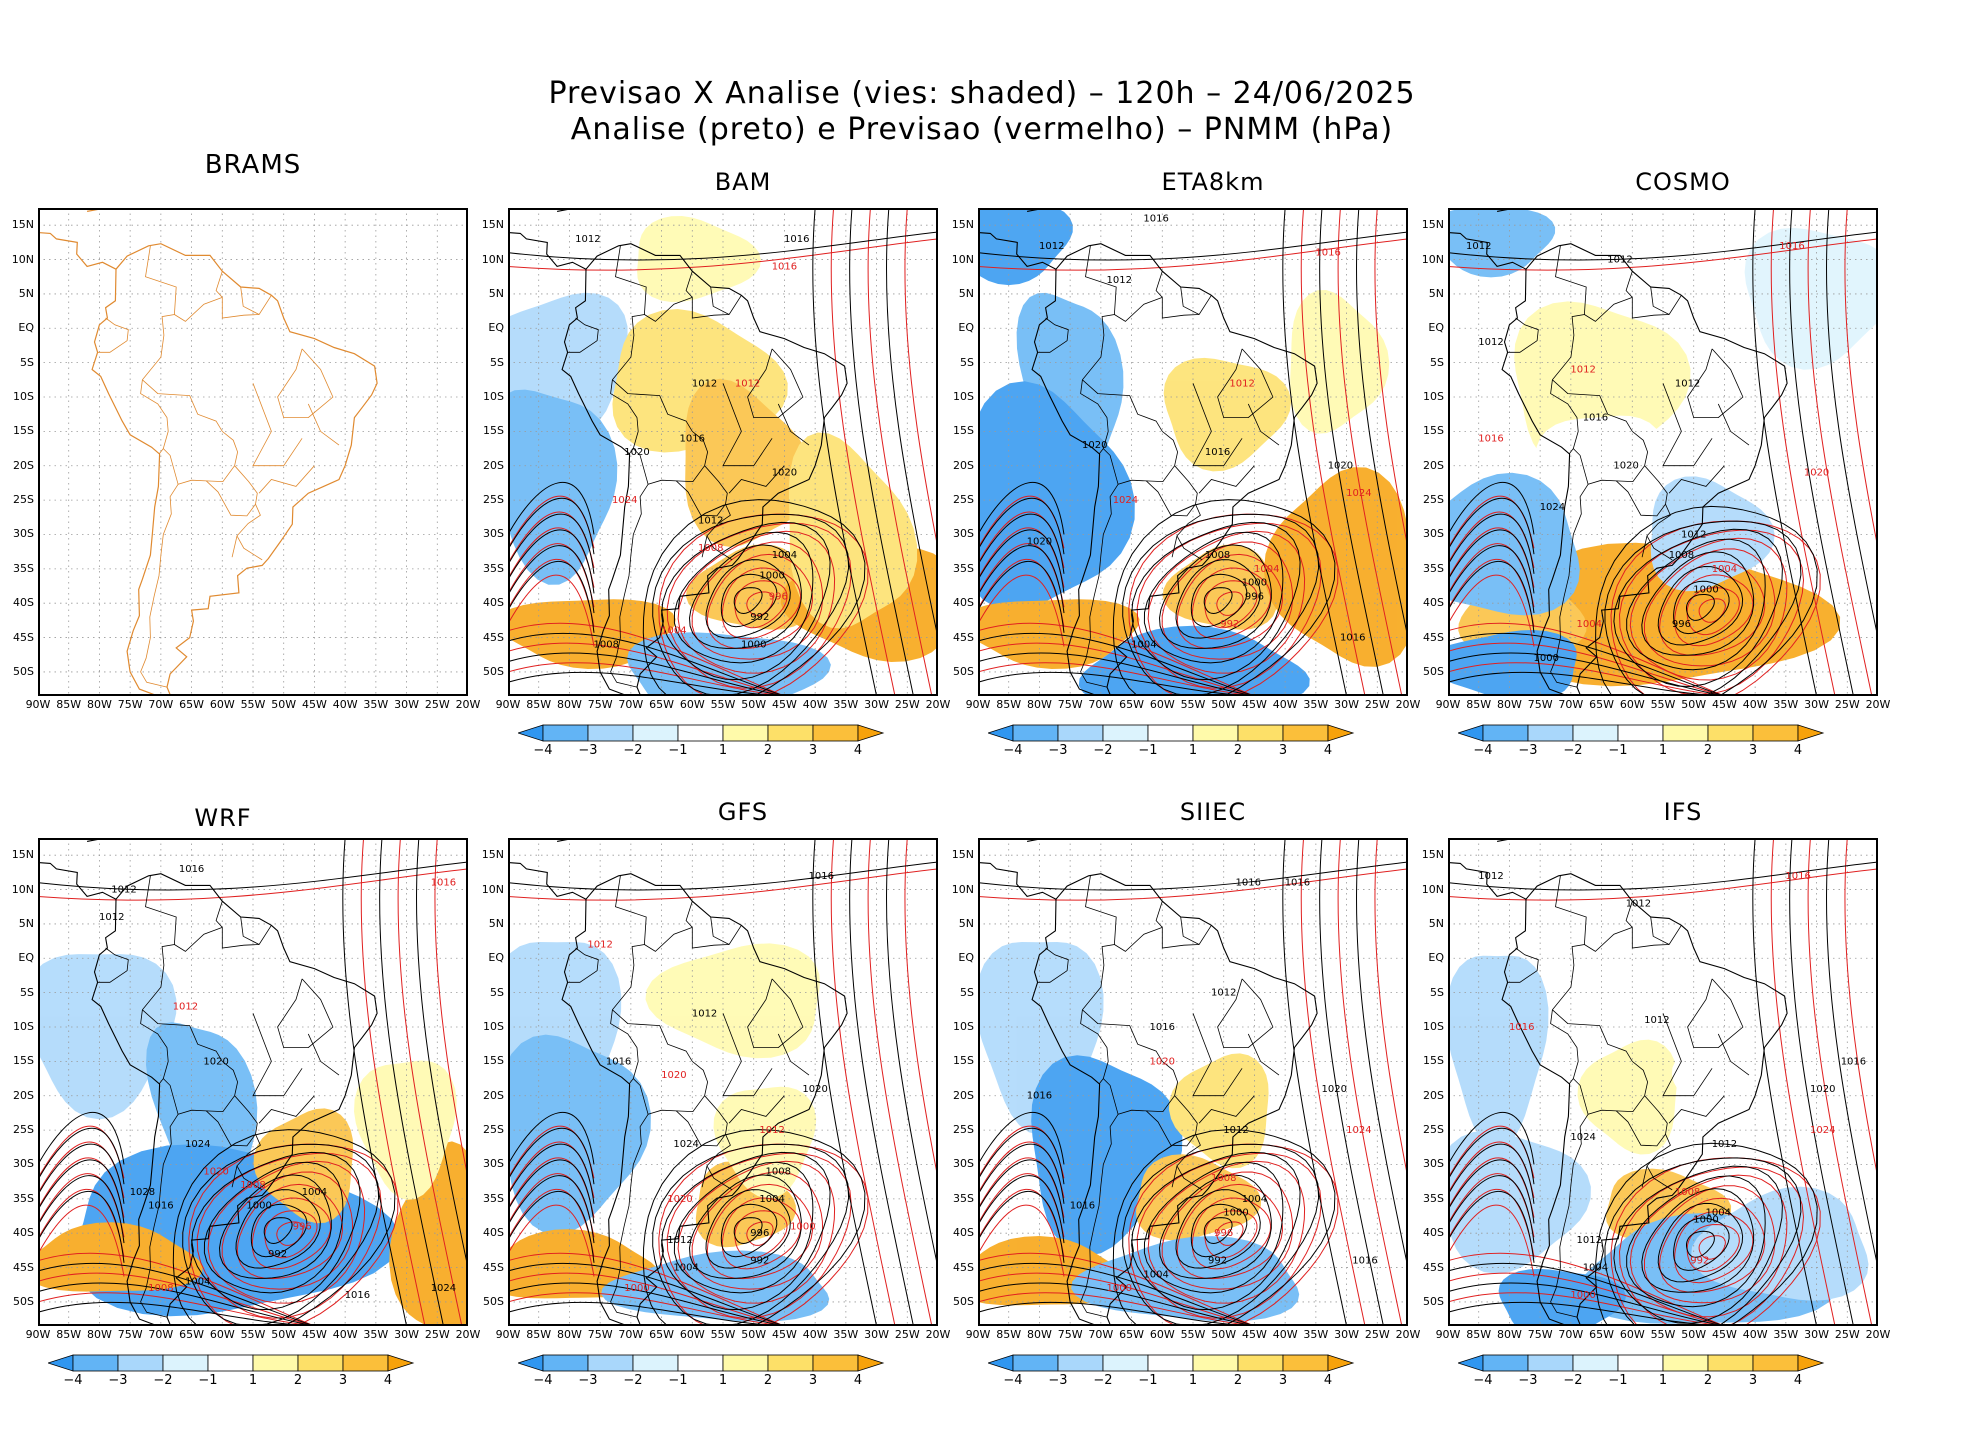  I want to click on lat-label: 20S, so click(1433, 465).